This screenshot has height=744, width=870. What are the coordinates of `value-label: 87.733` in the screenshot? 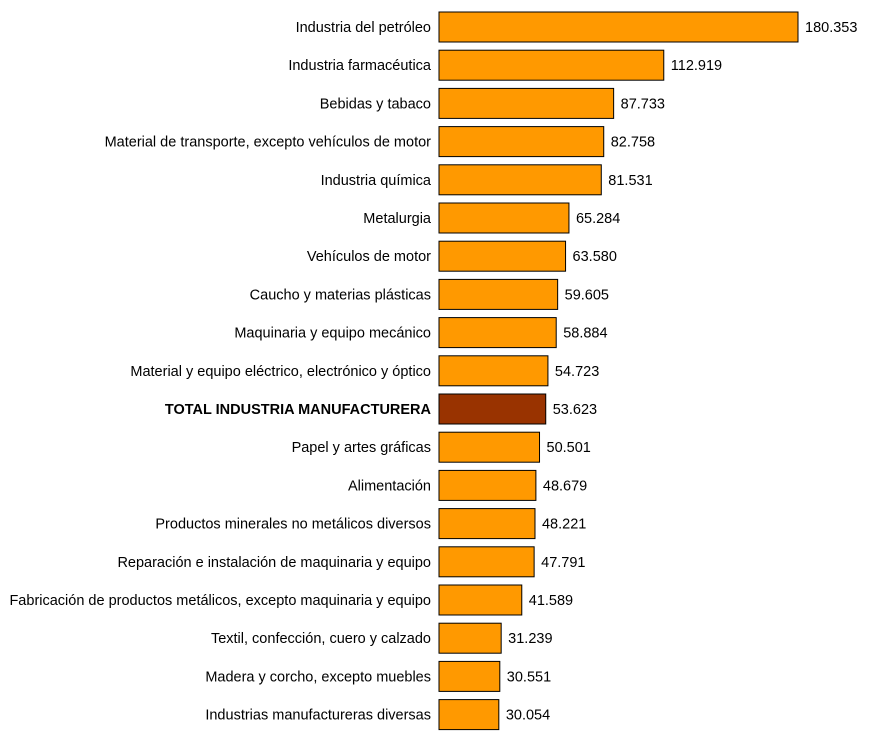 It's located at (643, 104).